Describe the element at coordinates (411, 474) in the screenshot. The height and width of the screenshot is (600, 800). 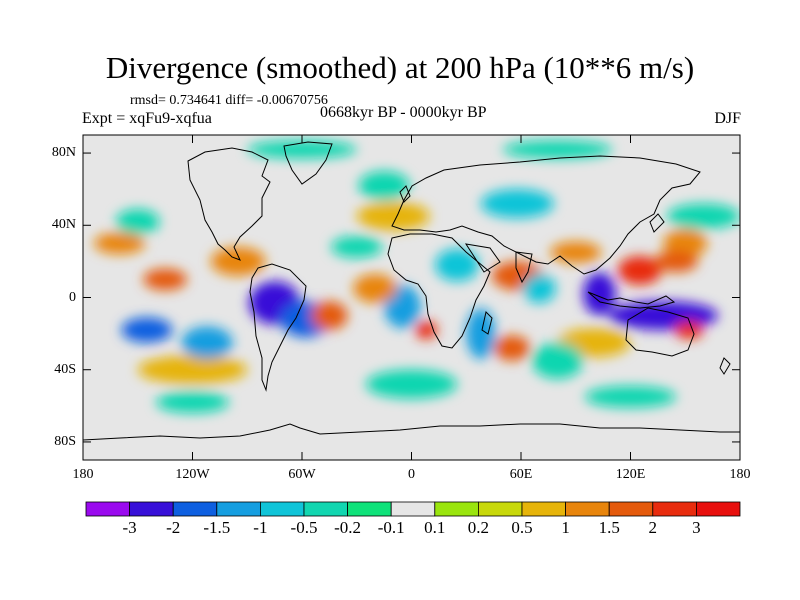
I see `x-tick-label: 0` at that location.